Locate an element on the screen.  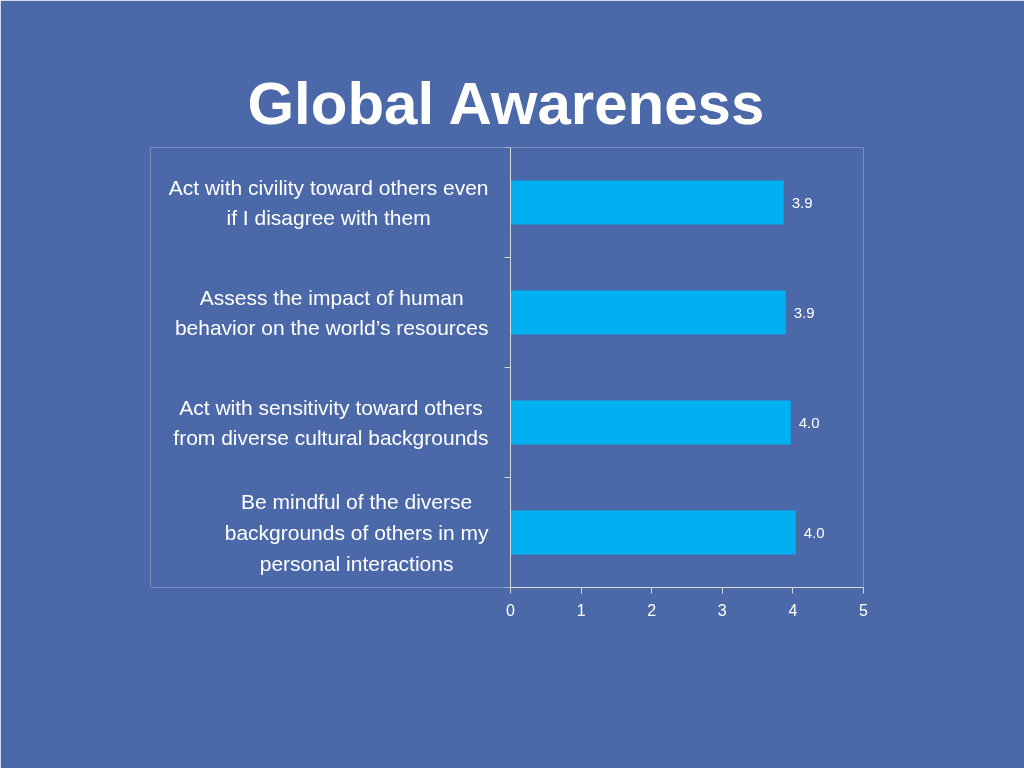
x-tick-label: 5 is located at coordinates (864, 610).